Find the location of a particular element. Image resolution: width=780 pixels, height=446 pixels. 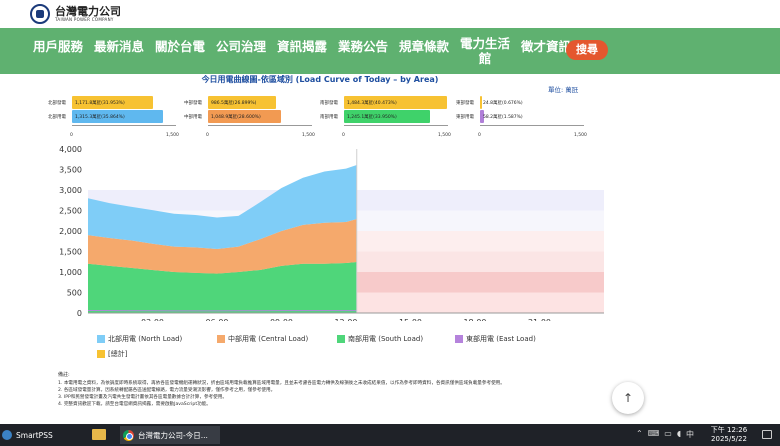

legend-central: 中部用電 (Central Load) is located at coordinates (262, 339).